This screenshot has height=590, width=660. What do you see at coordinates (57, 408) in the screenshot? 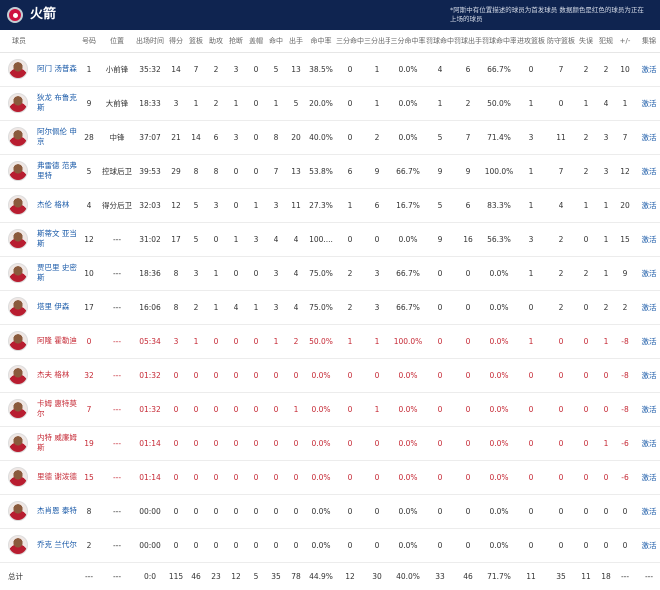
I see `player-name-link: 卡姆 惠特莫尔` at bounding box center [57, 408].